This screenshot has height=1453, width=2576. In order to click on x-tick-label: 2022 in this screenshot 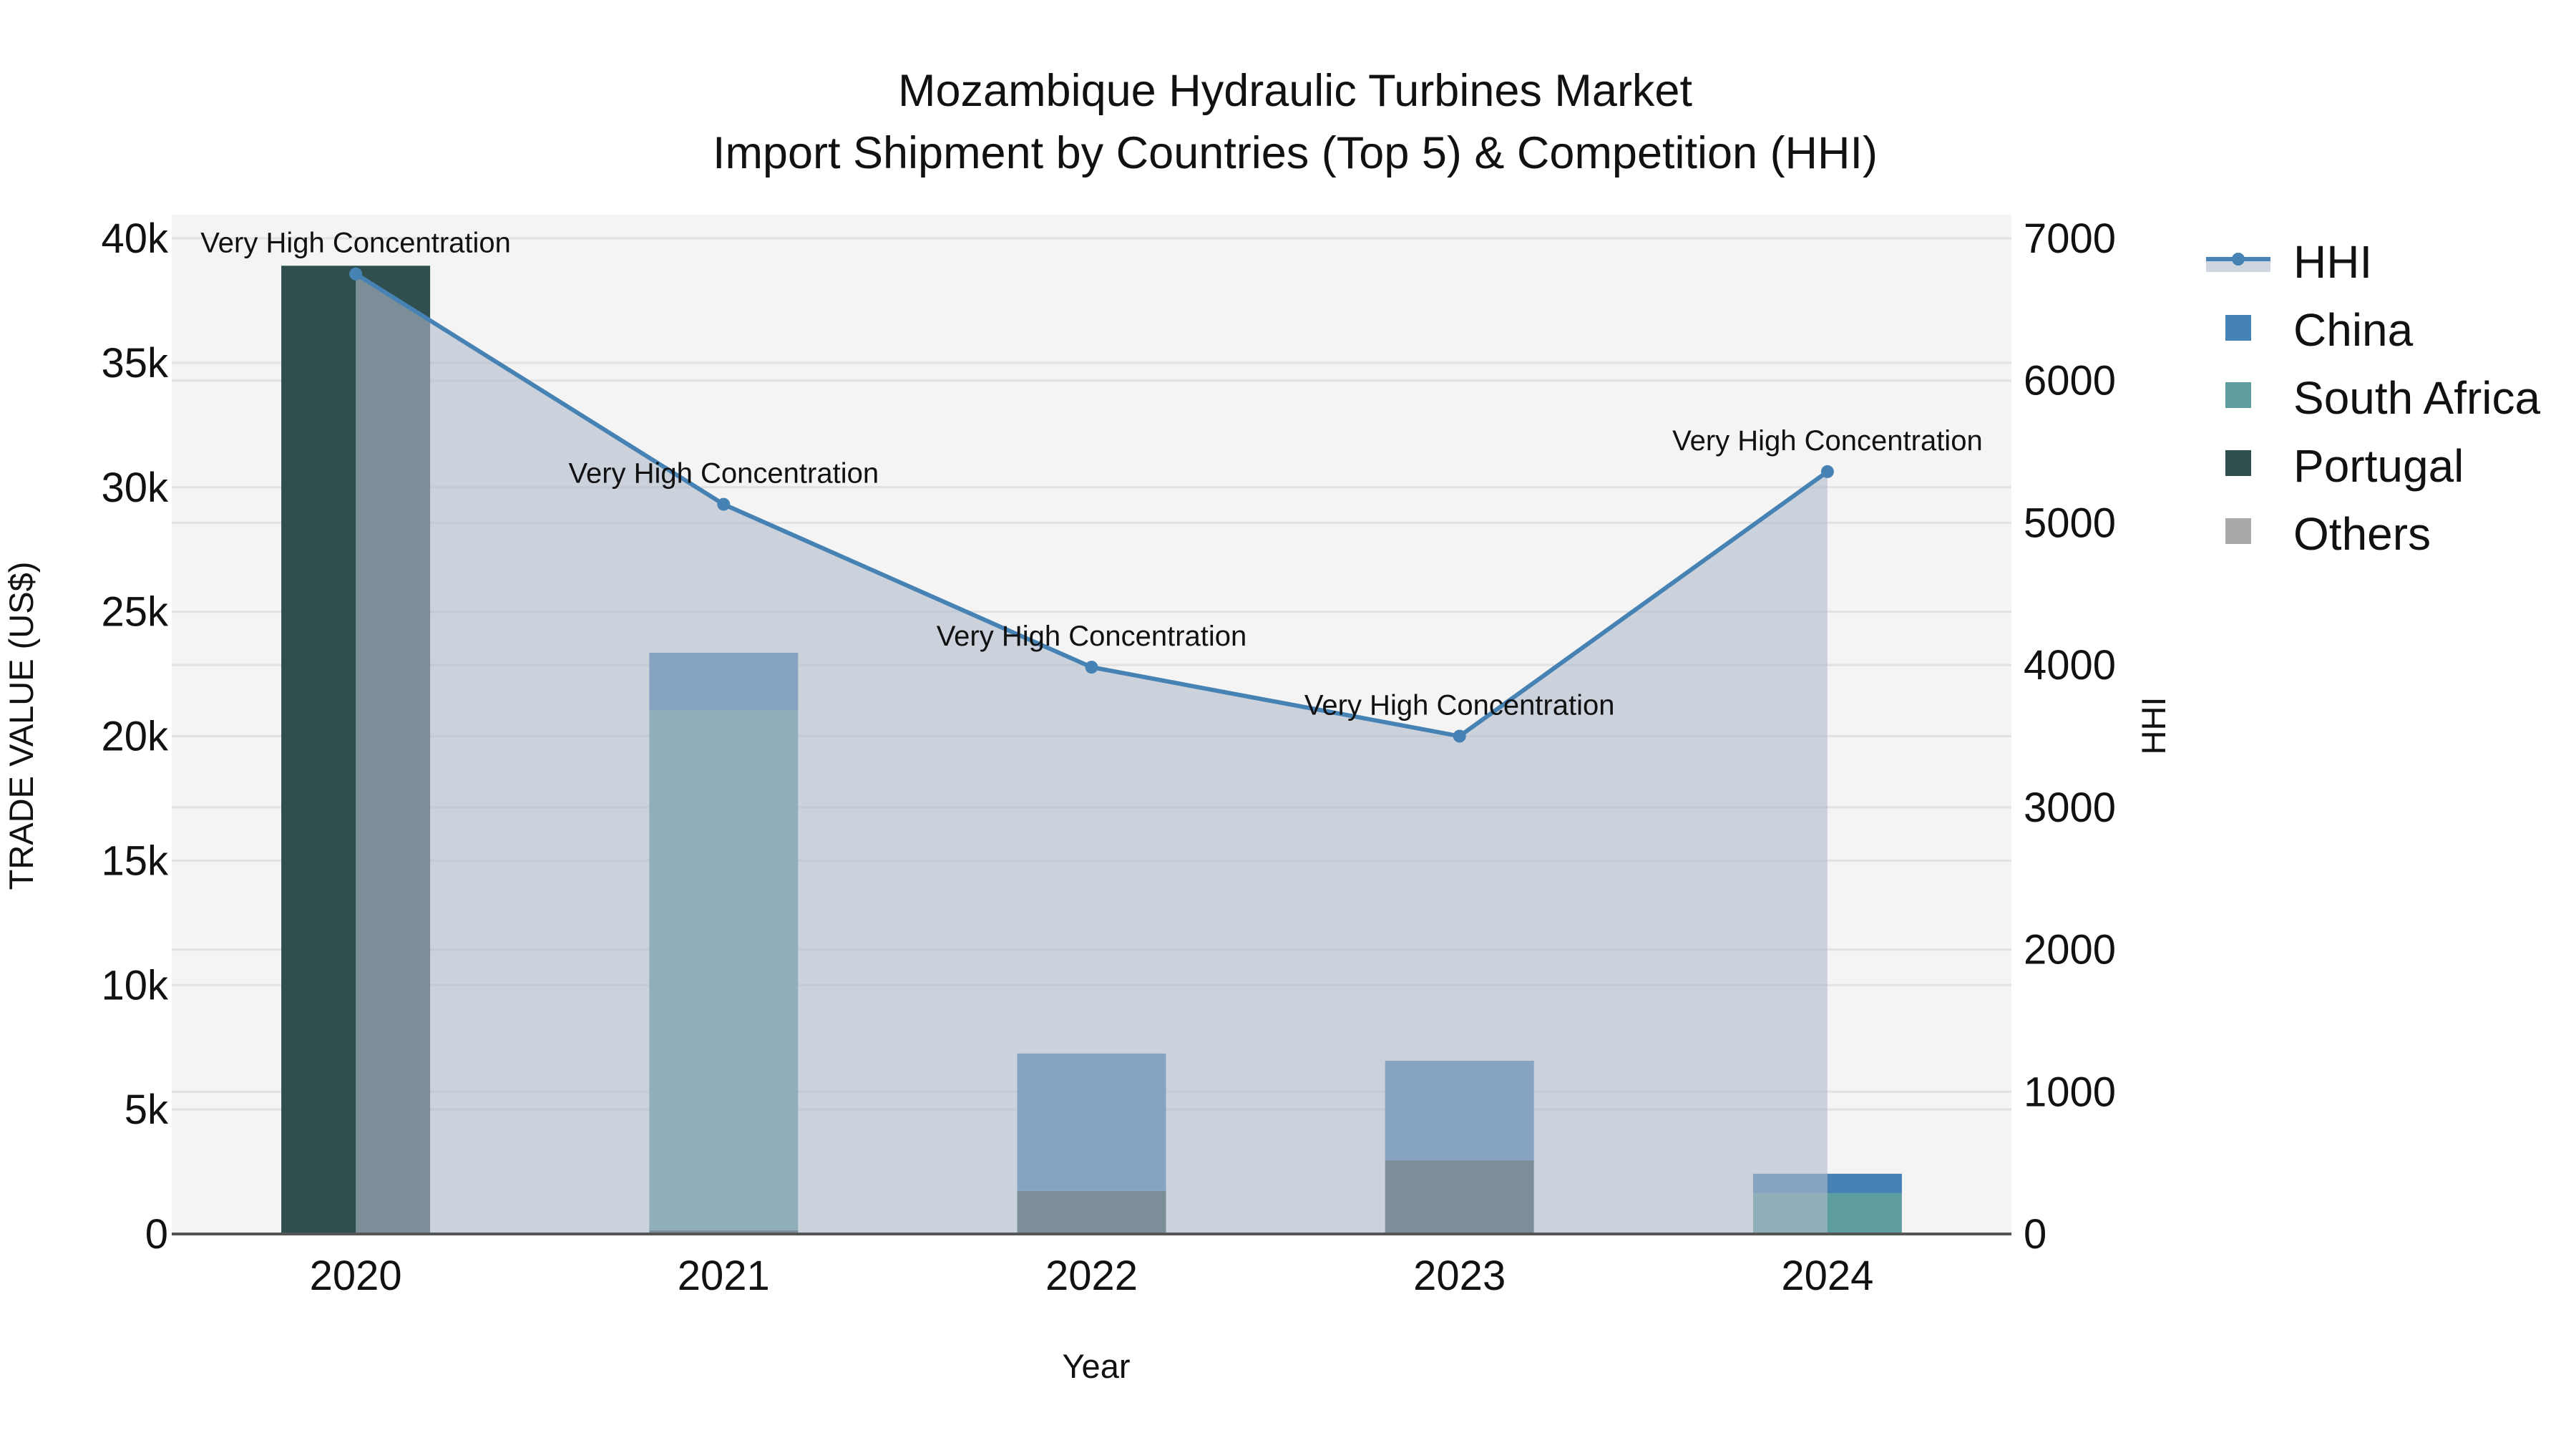, I will do `click(1091, 1276)`.